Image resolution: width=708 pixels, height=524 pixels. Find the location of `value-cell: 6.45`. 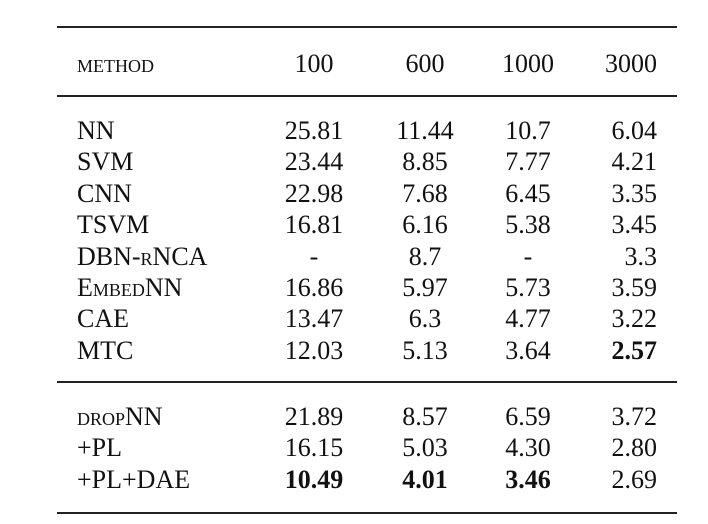

value-cell: 6.45 is located at coordinates (528, 193).